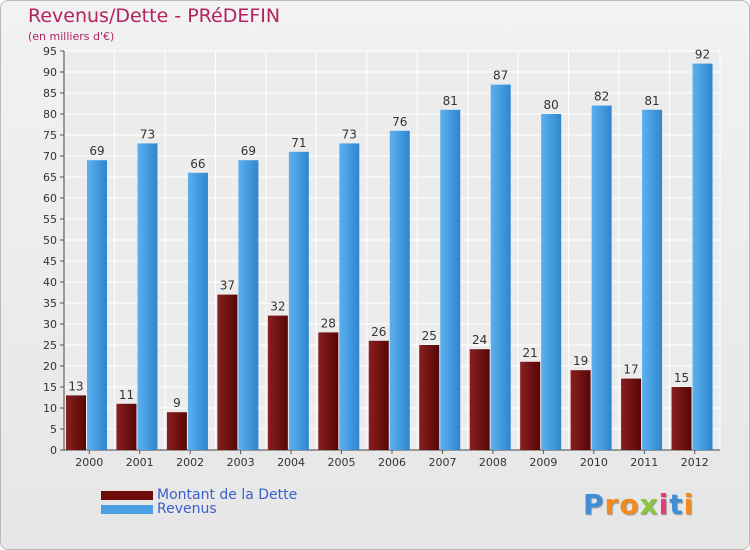 This screenshot has height=550, width=750. What do you see at coordinates (399, 122) in the screenshot?
I see `data-label-revenus: 76` at bounding box center [399, 122].